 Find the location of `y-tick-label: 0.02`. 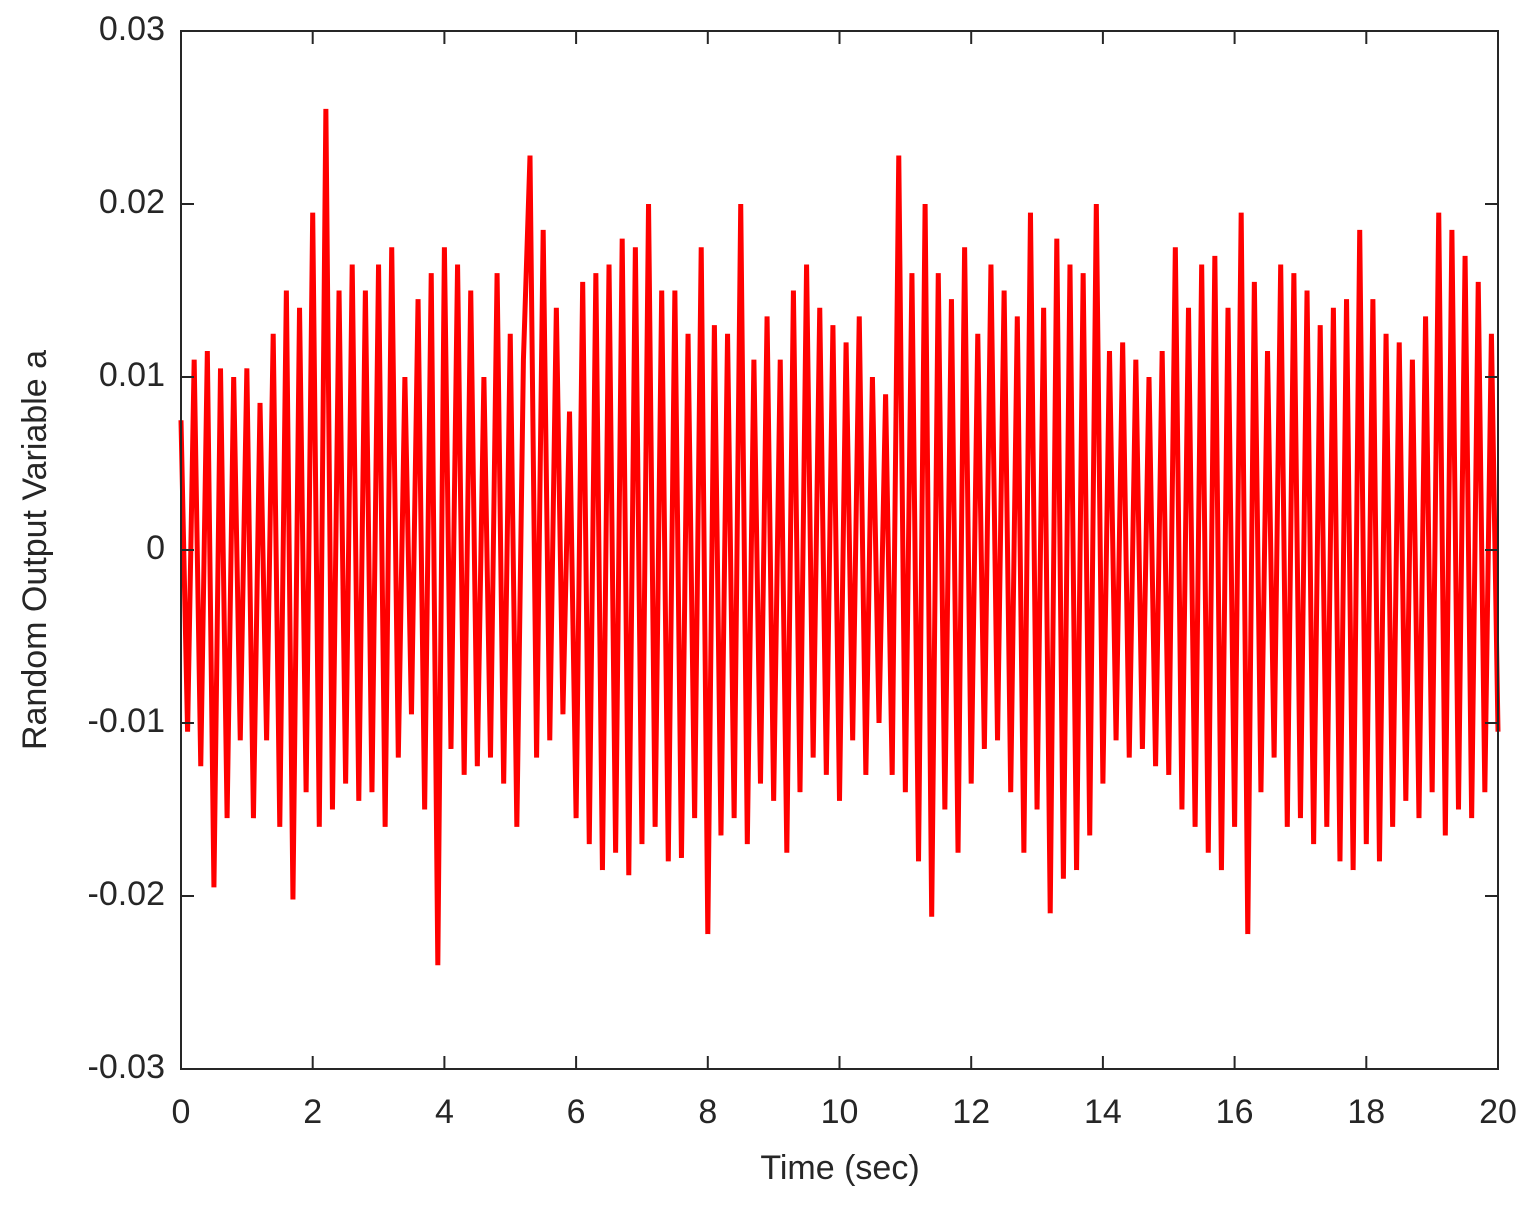

y-tick-label: 0.02 is located at coordinates (132, 202).